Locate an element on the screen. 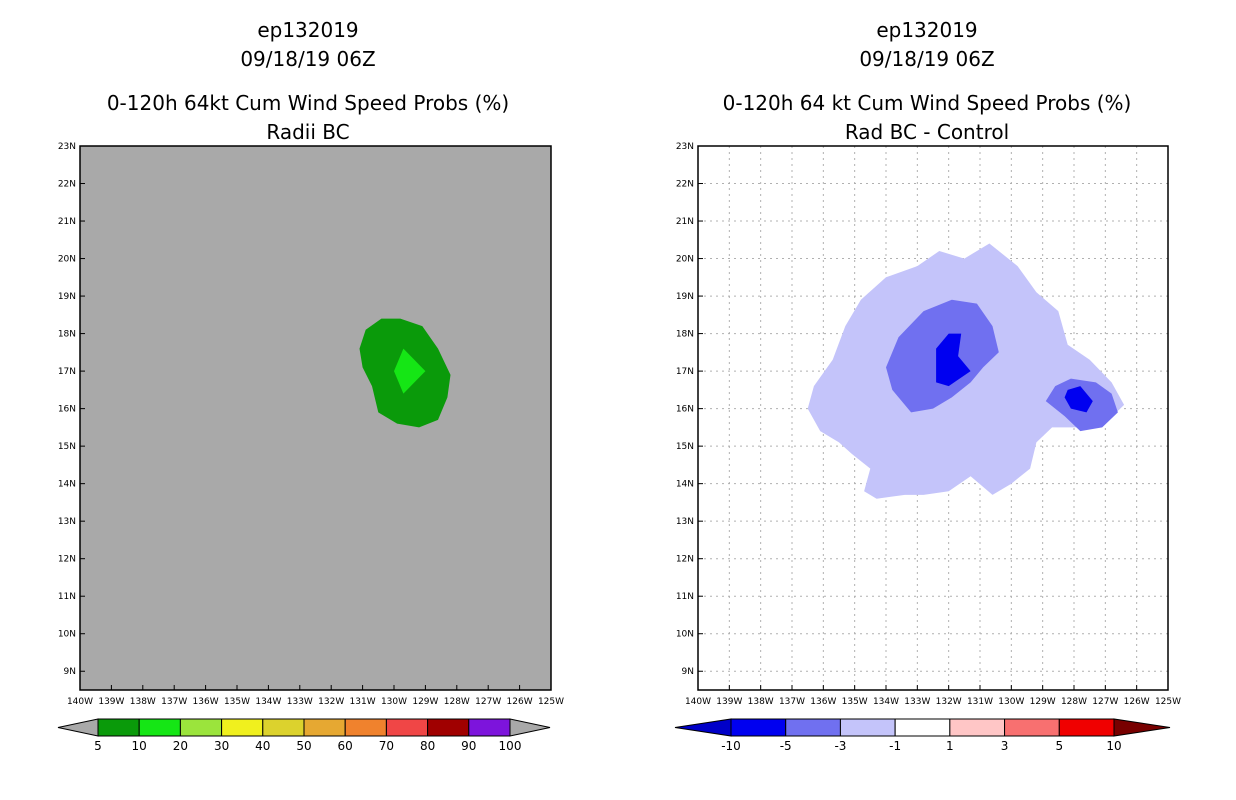 The height and width of the screenshot is (800, 1236). right-xtick-label: 137W is located at coordinates (792, 702).